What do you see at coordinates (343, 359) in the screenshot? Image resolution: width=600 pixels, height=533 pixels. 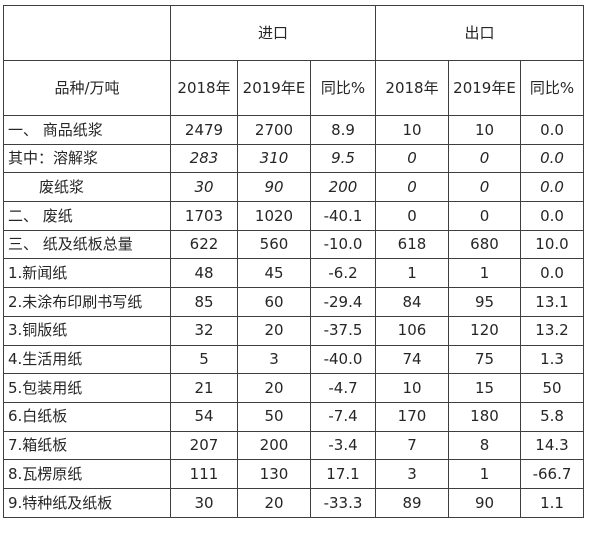 I see `value-cell: -40.0` at bounding box center [343, 359].